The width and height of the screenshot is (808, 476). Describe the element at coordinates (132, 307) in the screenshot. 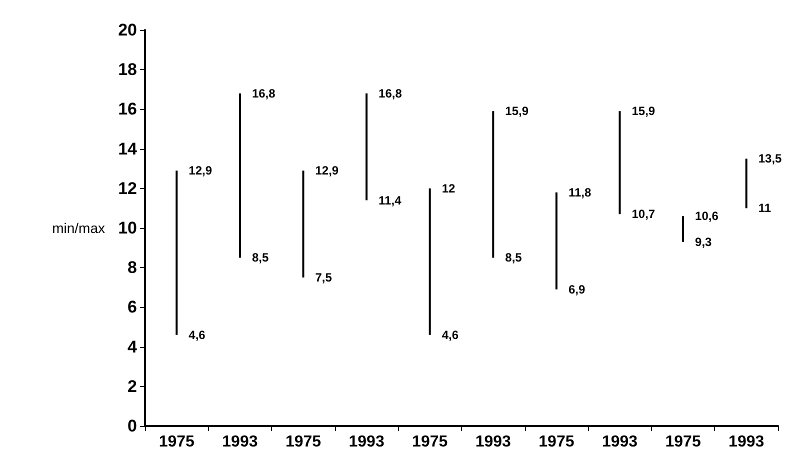

I see `y-tick-label: 6` at that location.